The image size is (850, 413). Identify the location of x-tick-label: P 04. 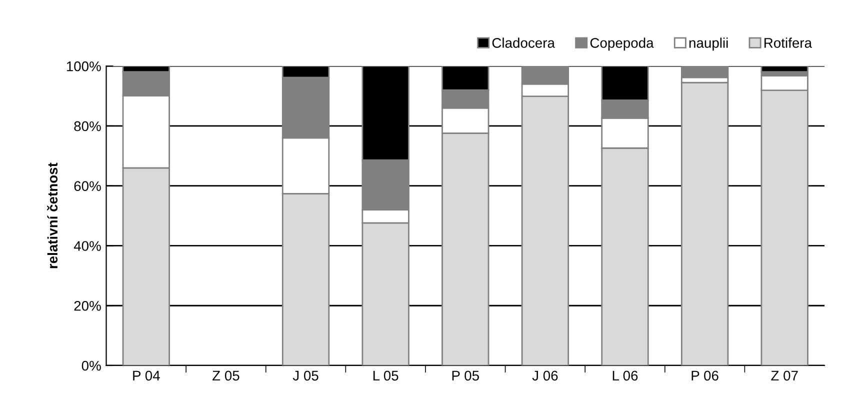
(146, 375).